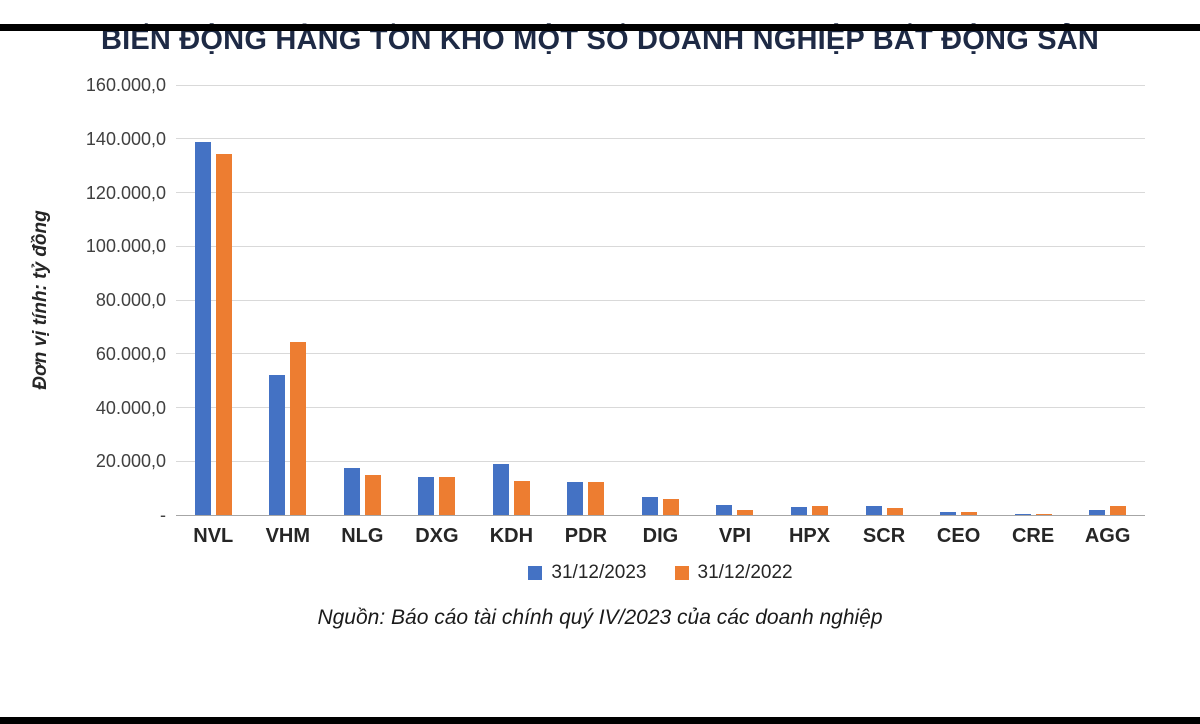 This screenshot has height=724, width=1200. Describe the element at coordinates (969, 513) in the screenshot. I see `bar-CEO-31-12-2022` at that location.